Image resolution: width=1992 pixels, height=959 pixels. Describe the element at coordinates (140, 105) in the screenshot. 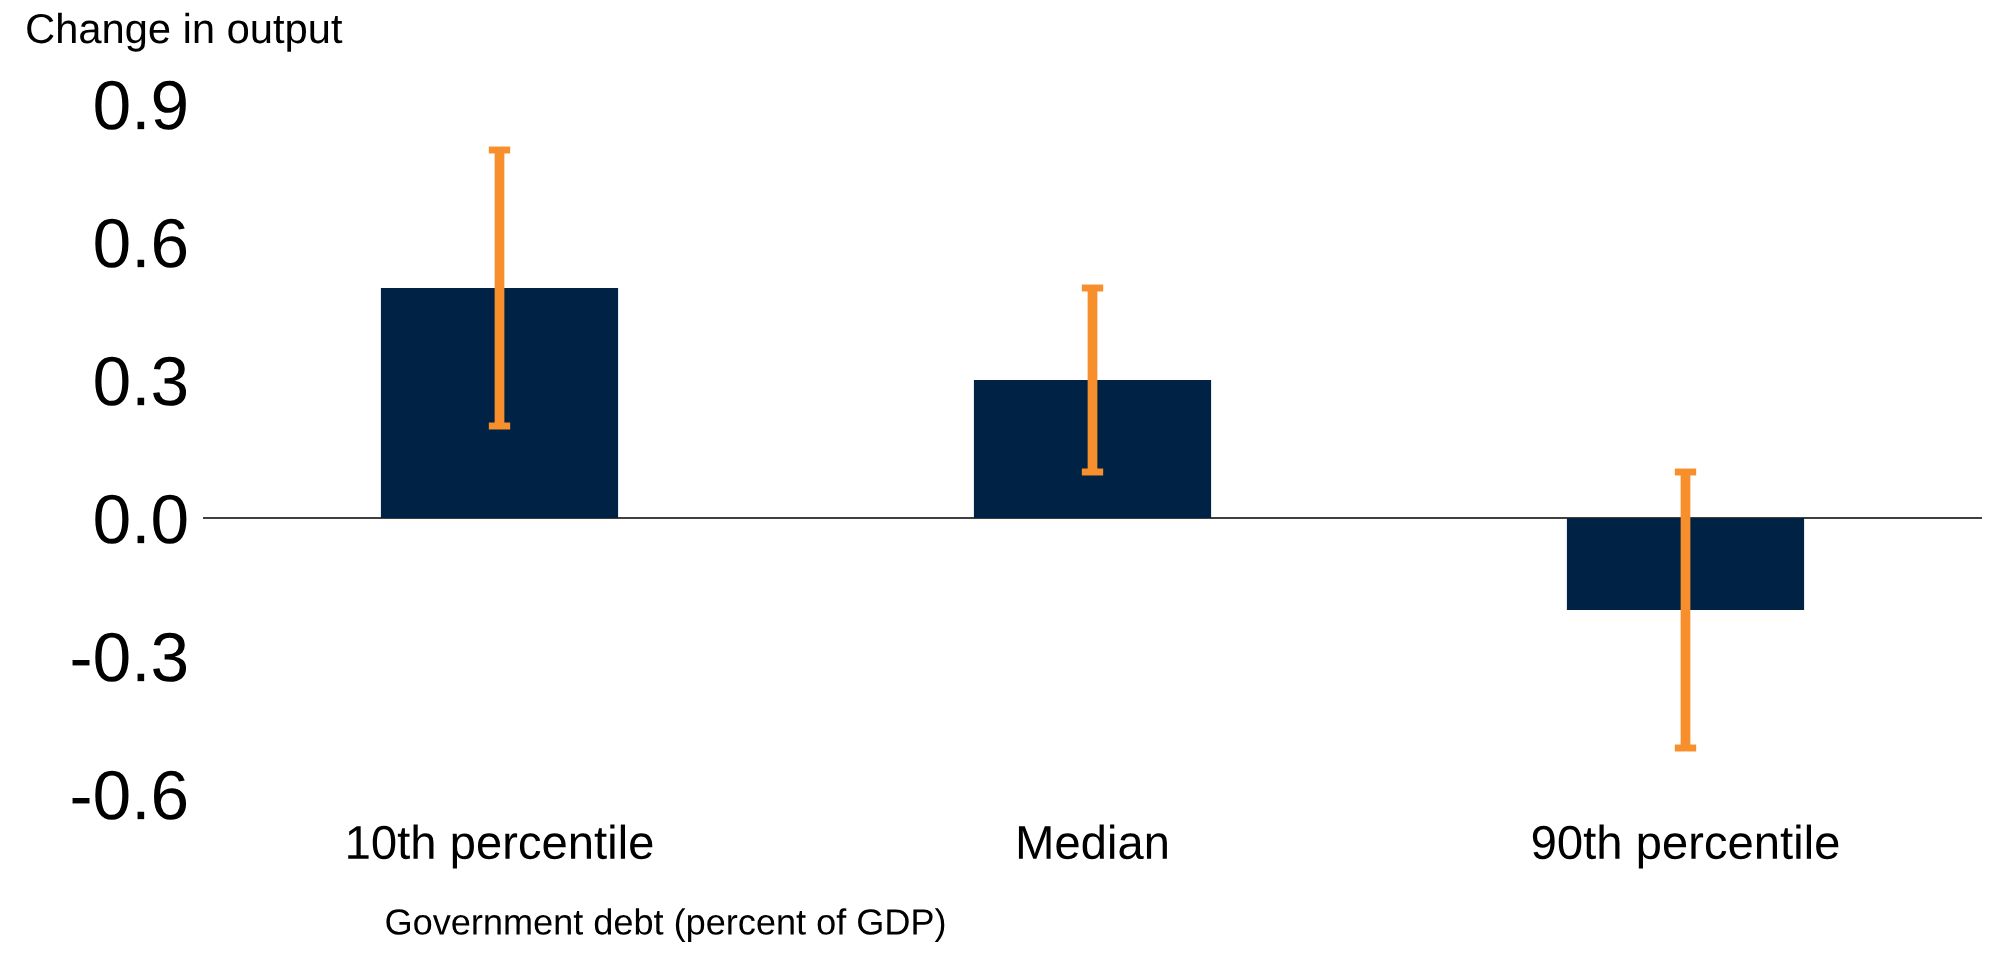

I see `y-tick-label: 0.9` at that location.